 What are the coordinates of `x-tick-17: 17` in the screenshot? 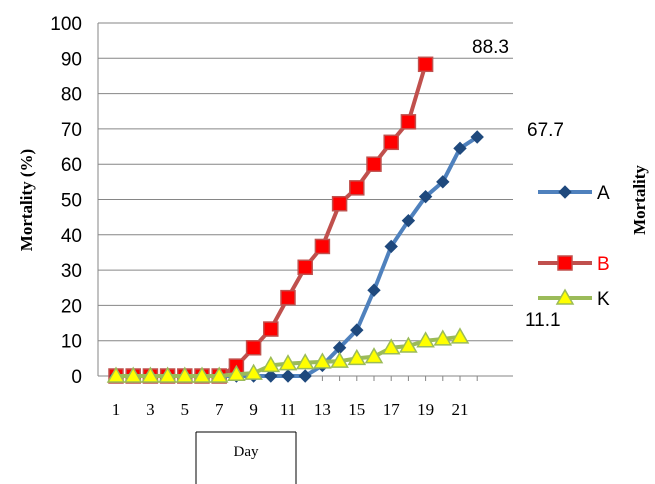 It's located at (392, 409).